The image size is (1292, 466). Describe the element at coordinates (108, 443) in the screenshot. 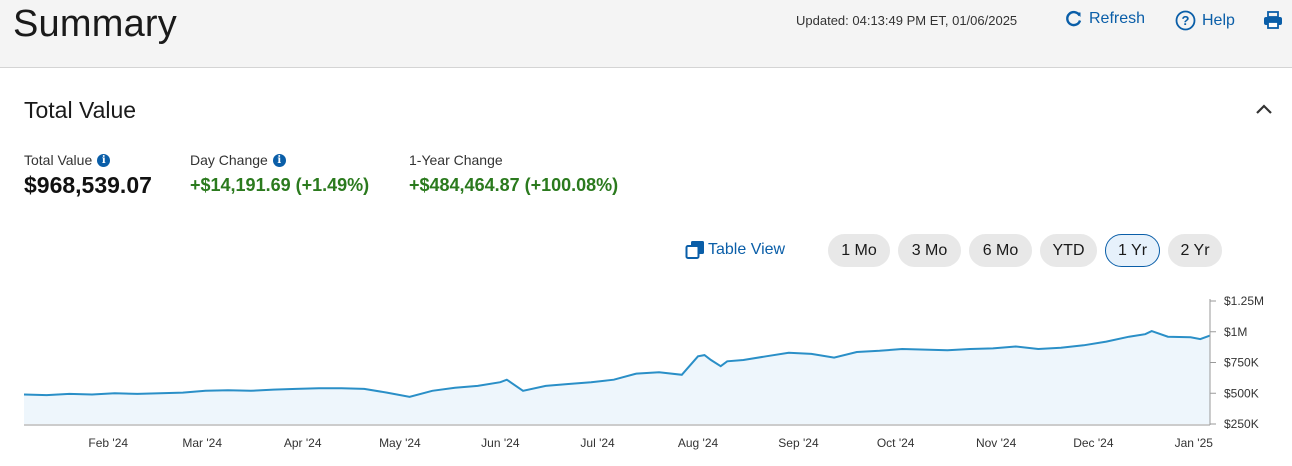

I see `x-tick-label: Feb '24` at that location.